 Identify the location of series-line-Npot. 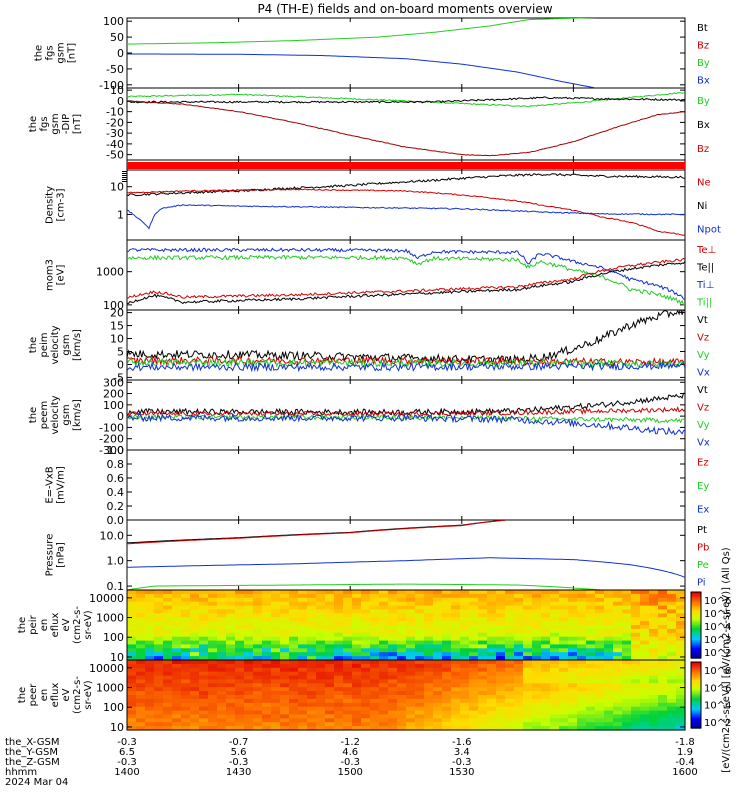
(406, 217).